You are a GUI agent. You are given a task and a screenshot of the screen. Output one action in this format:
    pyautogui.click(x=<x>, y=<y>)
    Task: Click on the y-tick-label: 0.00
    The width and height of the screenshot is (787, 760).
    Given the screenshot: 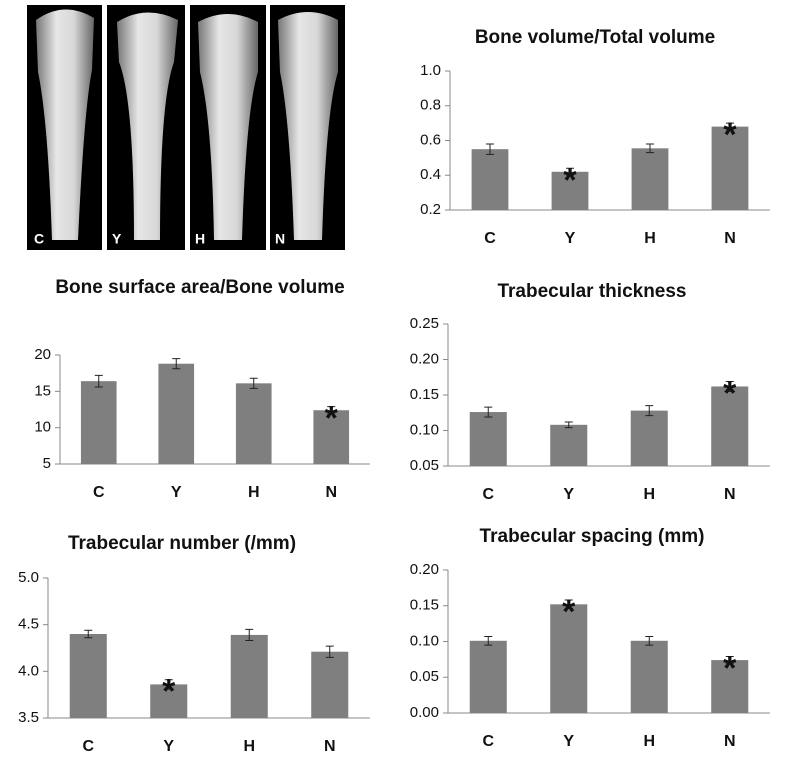 What is the action you would take?
    pyautogui.click(x=424, y=712)
    